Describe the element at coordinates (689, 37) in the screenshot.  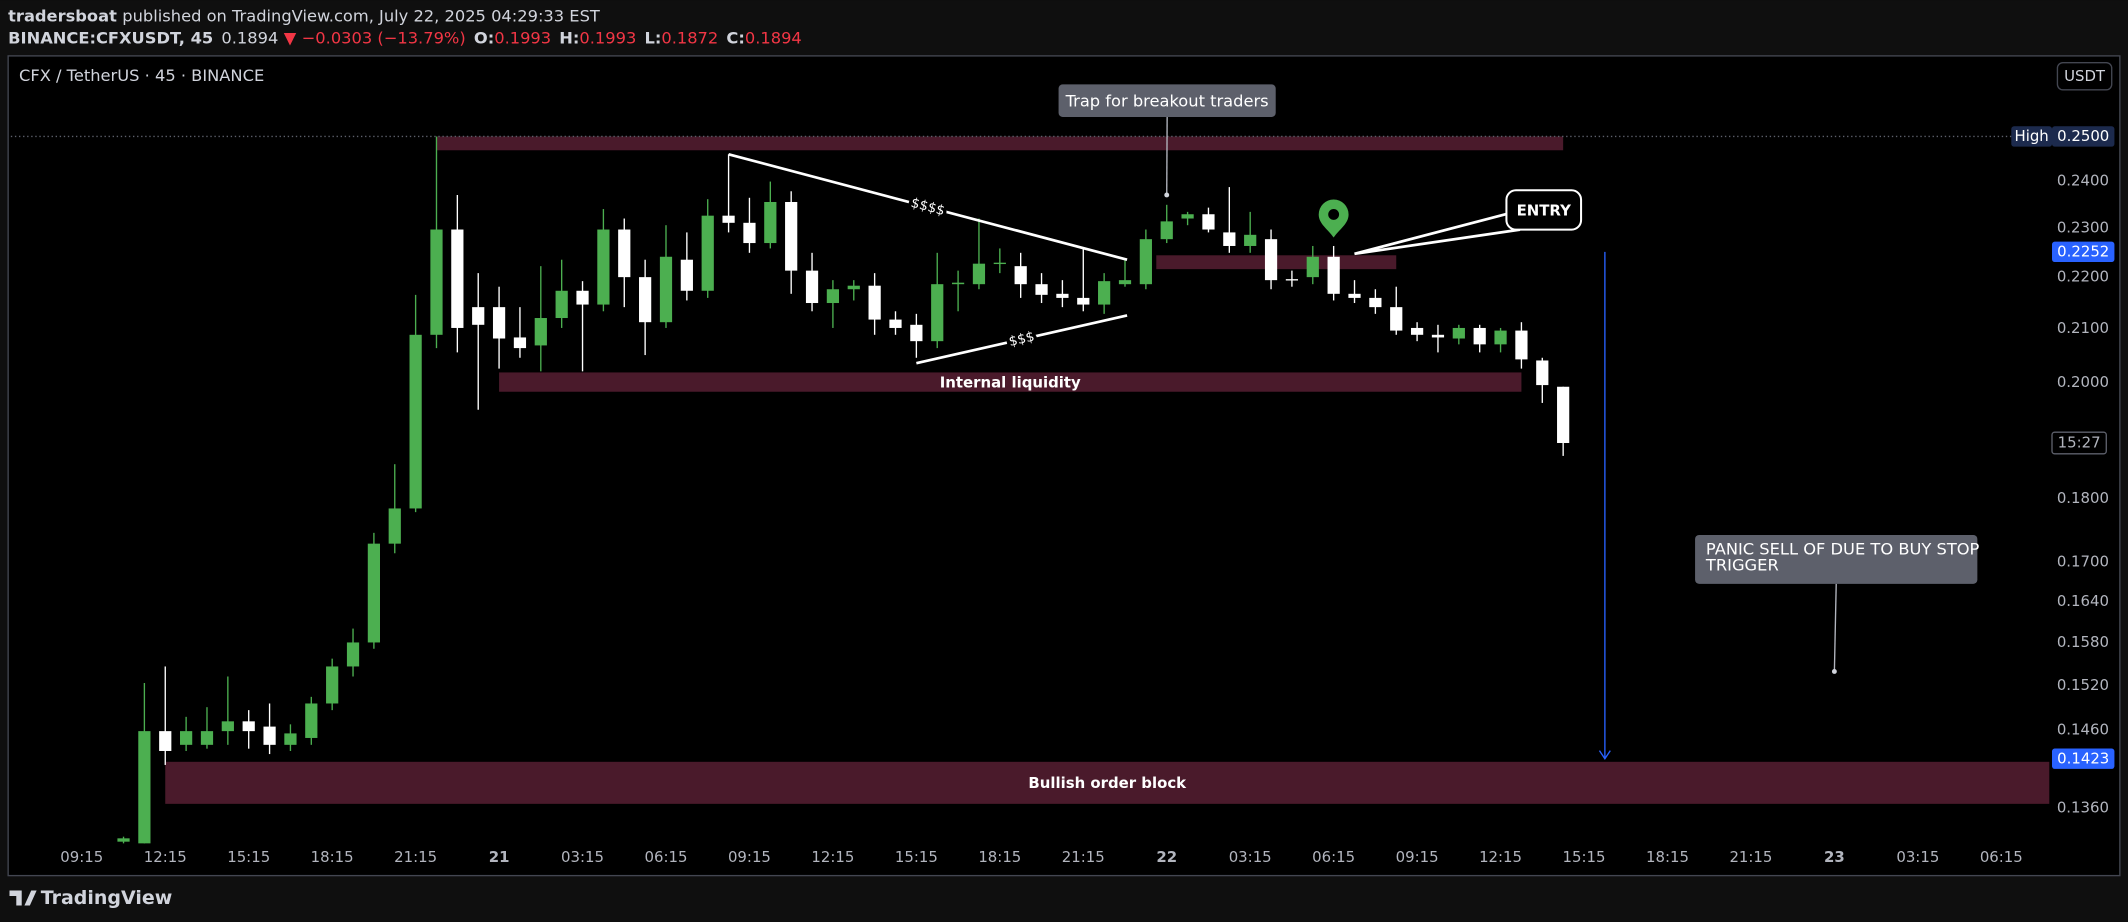
I see `ohlc-value: 0.1872` at that location.